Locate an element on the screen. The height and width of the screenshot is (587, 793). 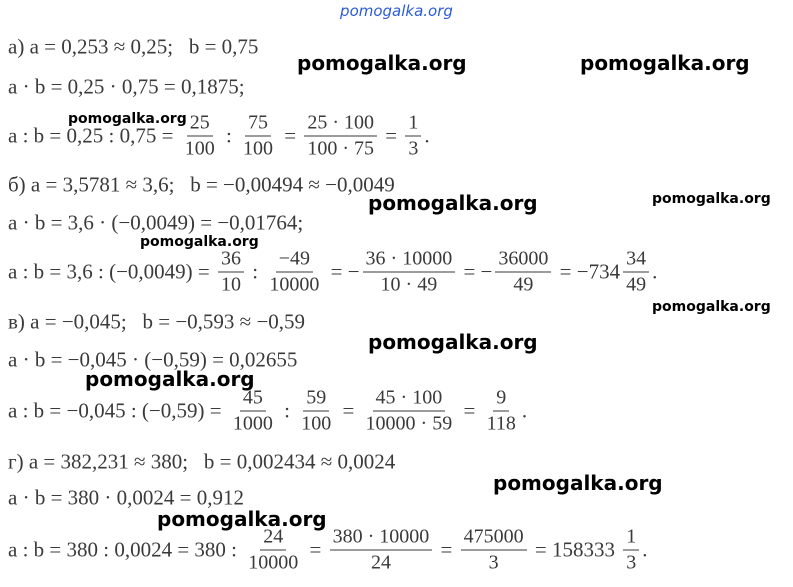
numerator: 25 is located at coordinates (199, 124).